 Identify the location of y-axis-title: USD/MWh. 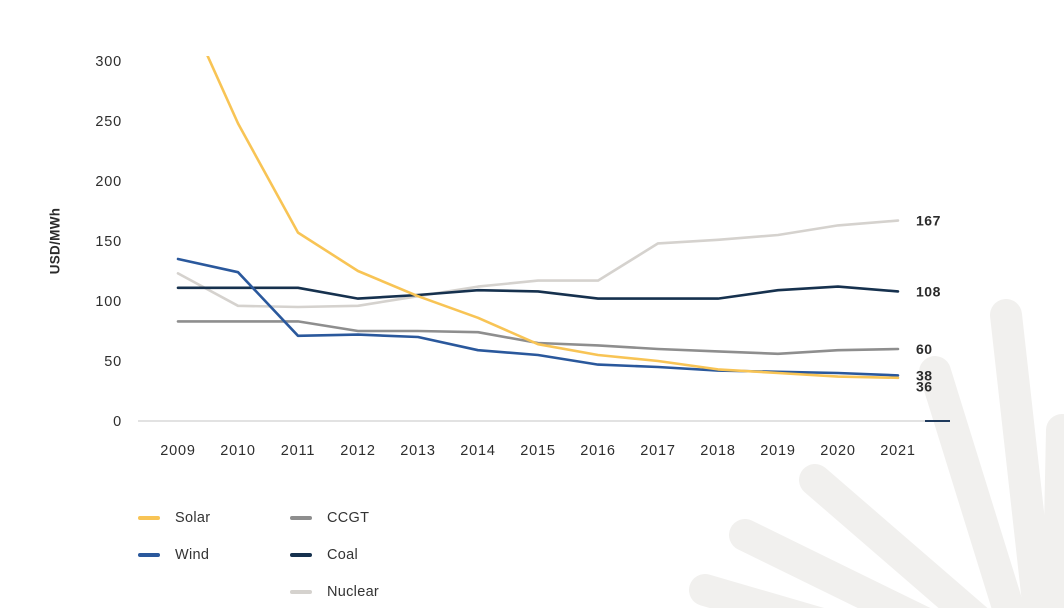
(55, 241).